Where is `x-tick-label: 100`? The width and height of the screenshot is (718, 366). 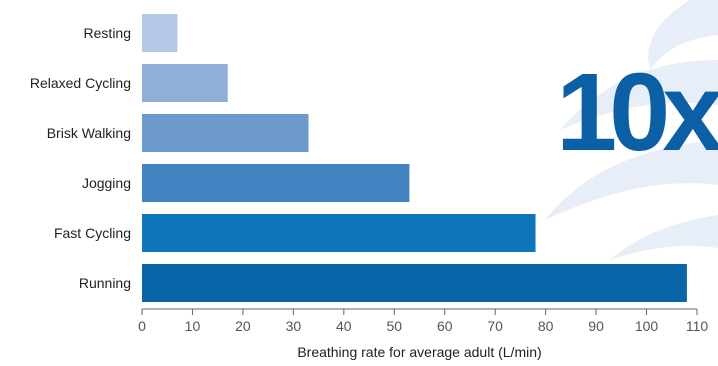 x-tick-label: 100 is located at coordinates (647, 326).